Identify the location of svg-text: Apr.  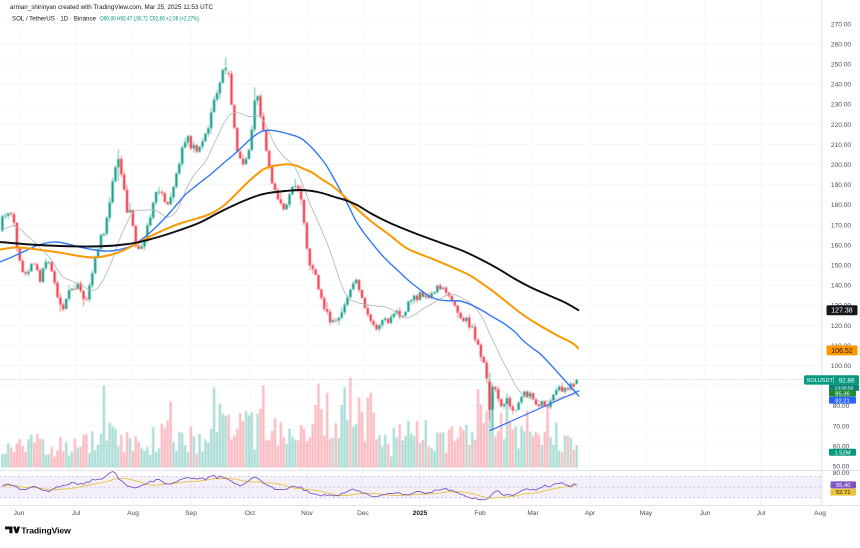
(590, 513).